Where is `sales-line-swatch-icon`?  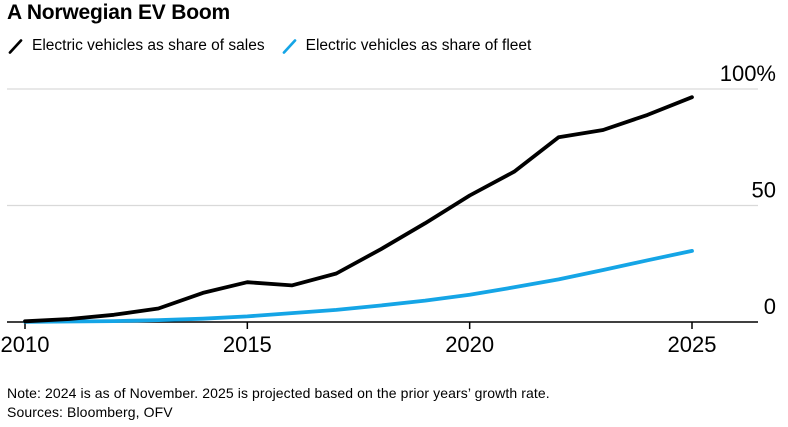
sales-line-swatch-icon is located at coordinates (15, 46).